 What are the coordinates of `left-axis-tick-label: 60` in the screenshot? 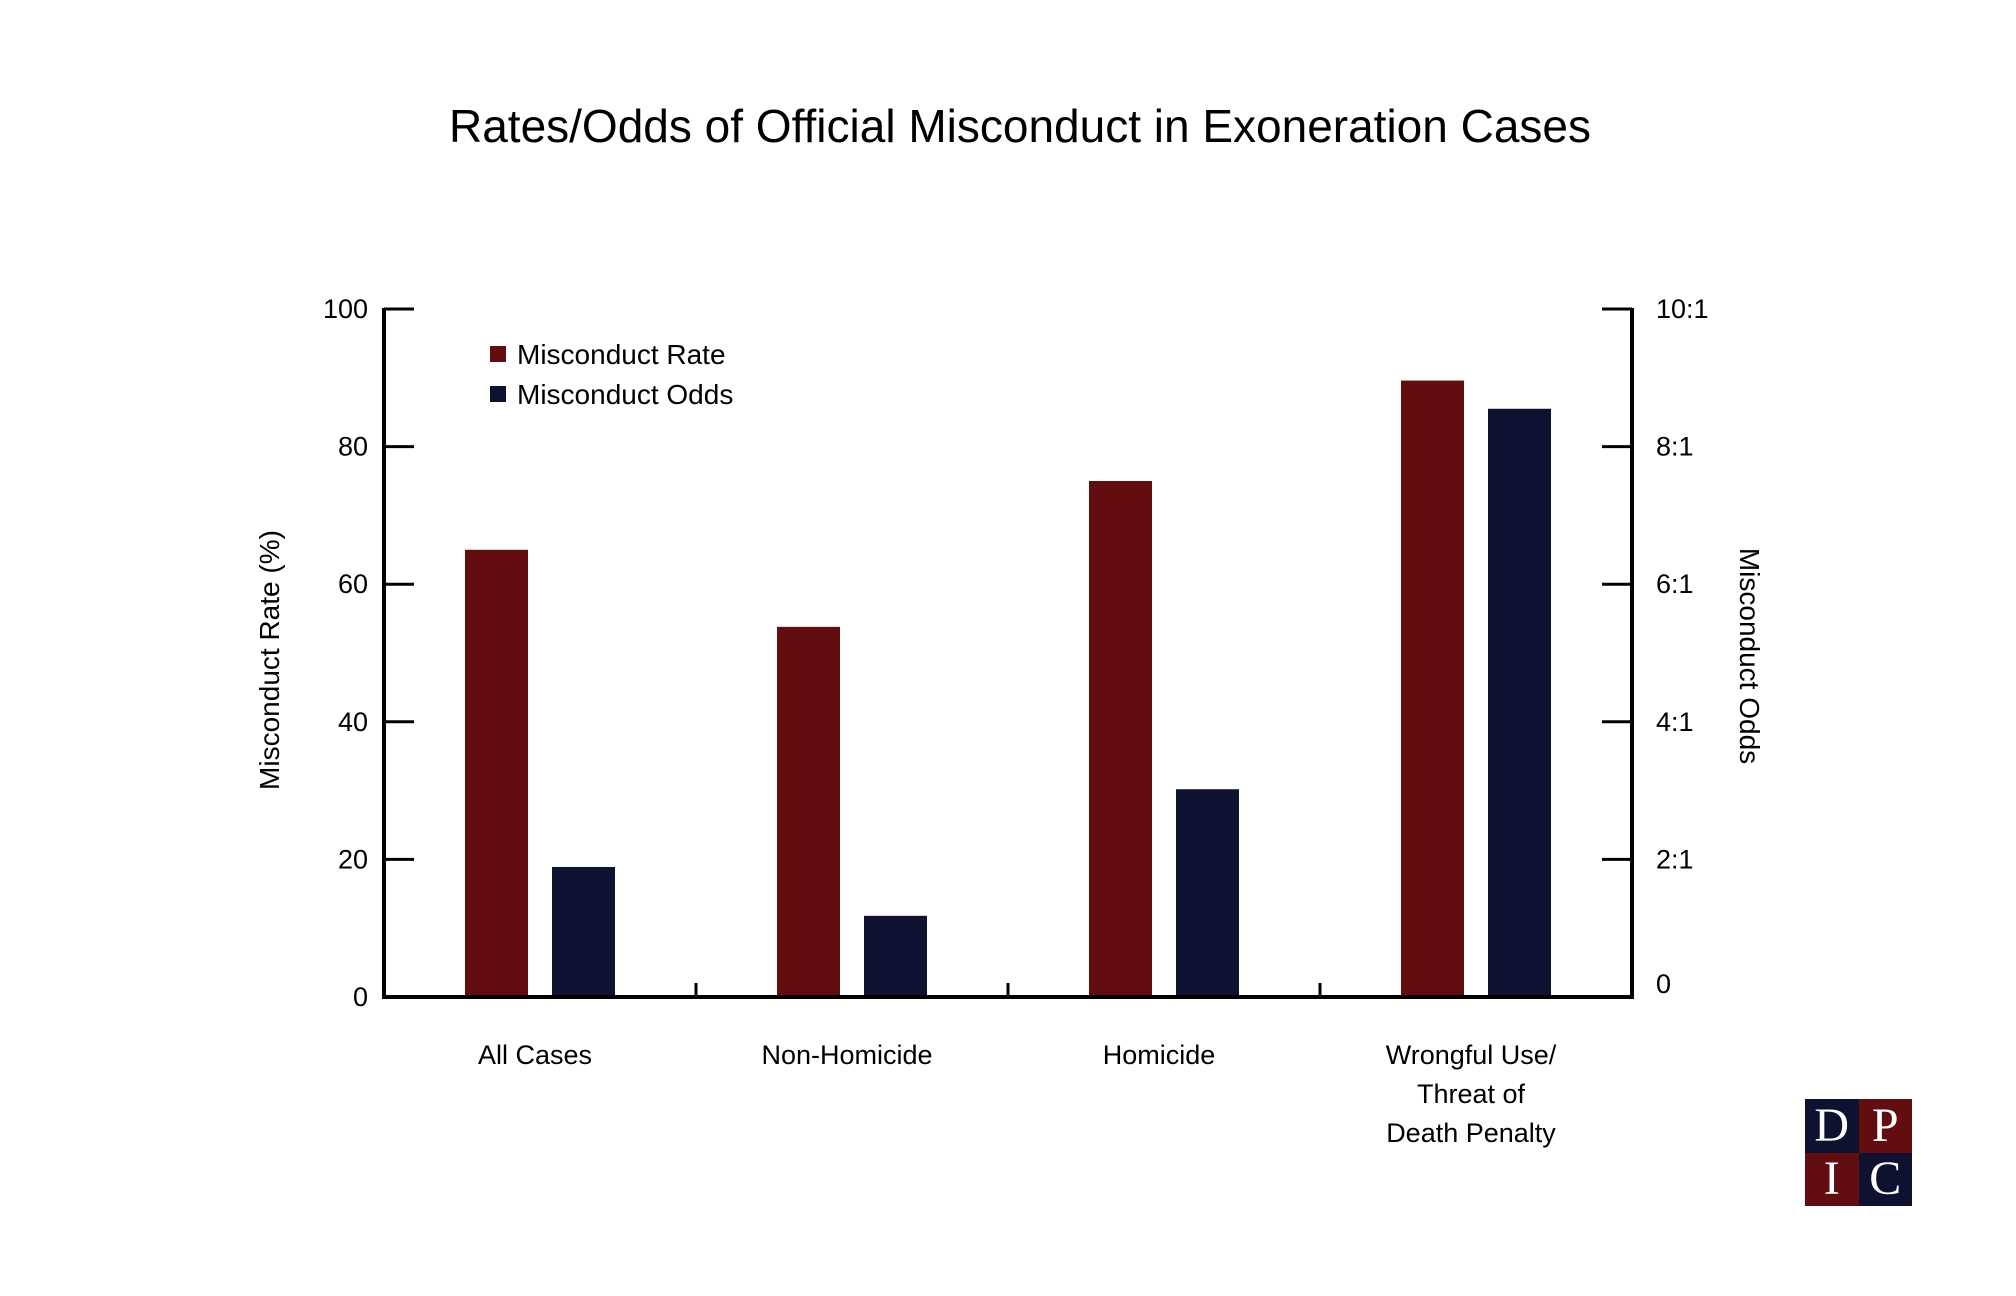 It's located at (353, 584).